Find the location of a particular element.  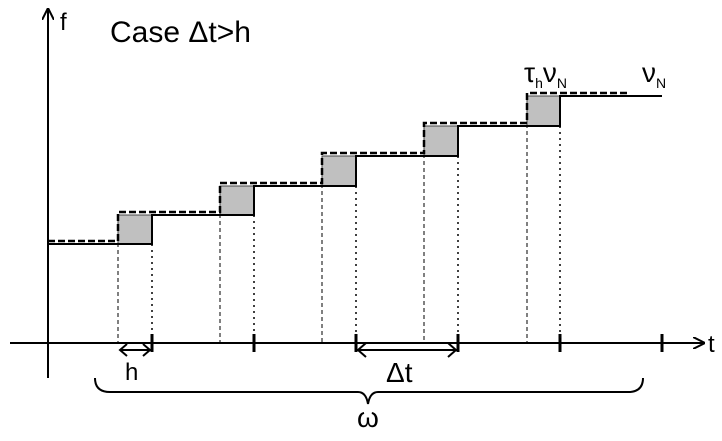

h-interval-arrow is located at coordinates (135, 350).